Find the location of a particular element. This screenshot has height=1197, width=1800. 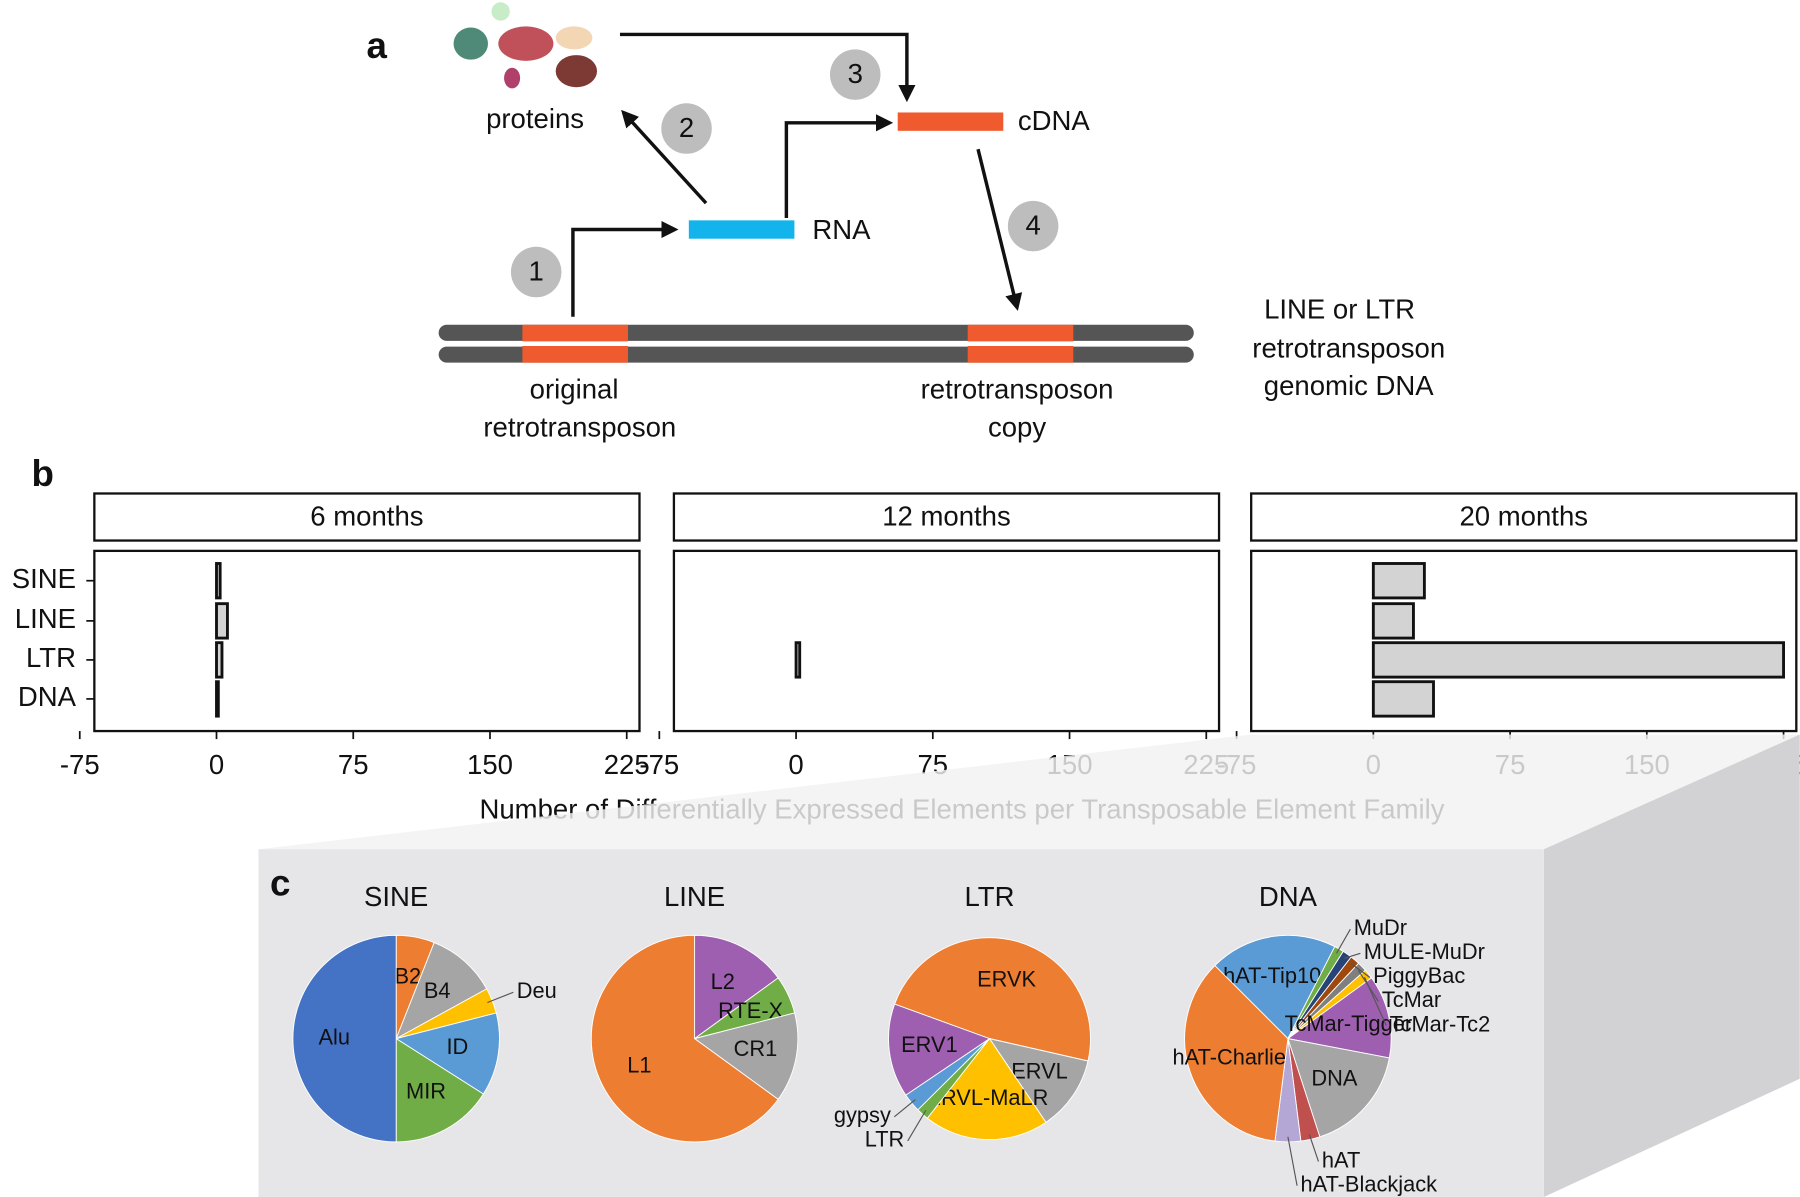

slice-label: L1 is located at coordinates (639, 1065).